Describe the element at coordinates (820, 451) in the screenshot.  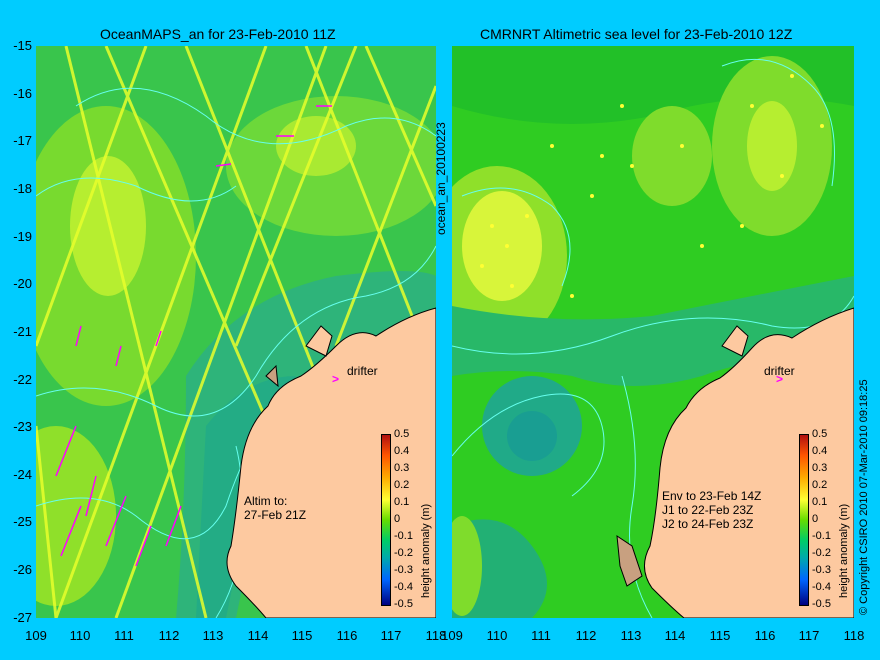
I see `right-colorbar-tick: 0.4` at that location.